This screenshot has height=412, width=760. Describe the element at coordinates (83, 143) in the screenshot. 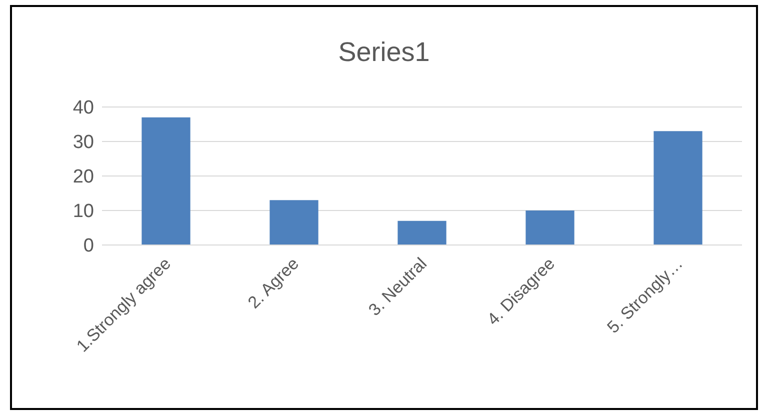

I see `y-tick-label: 30` at that location.